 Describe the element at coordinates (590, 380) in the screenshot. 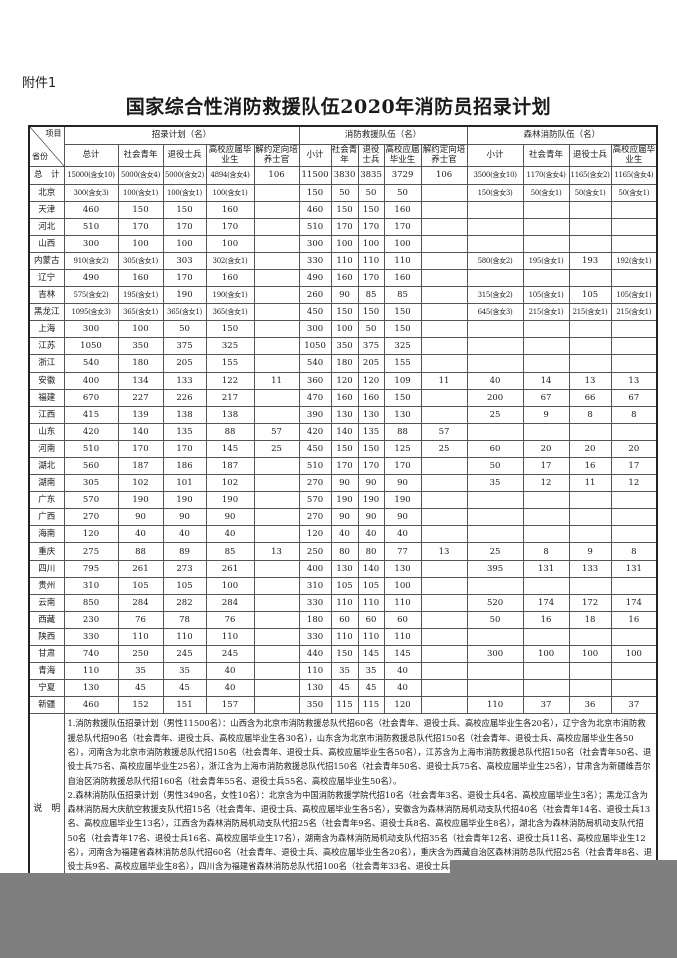

I see `value-cell: 13` at that location.